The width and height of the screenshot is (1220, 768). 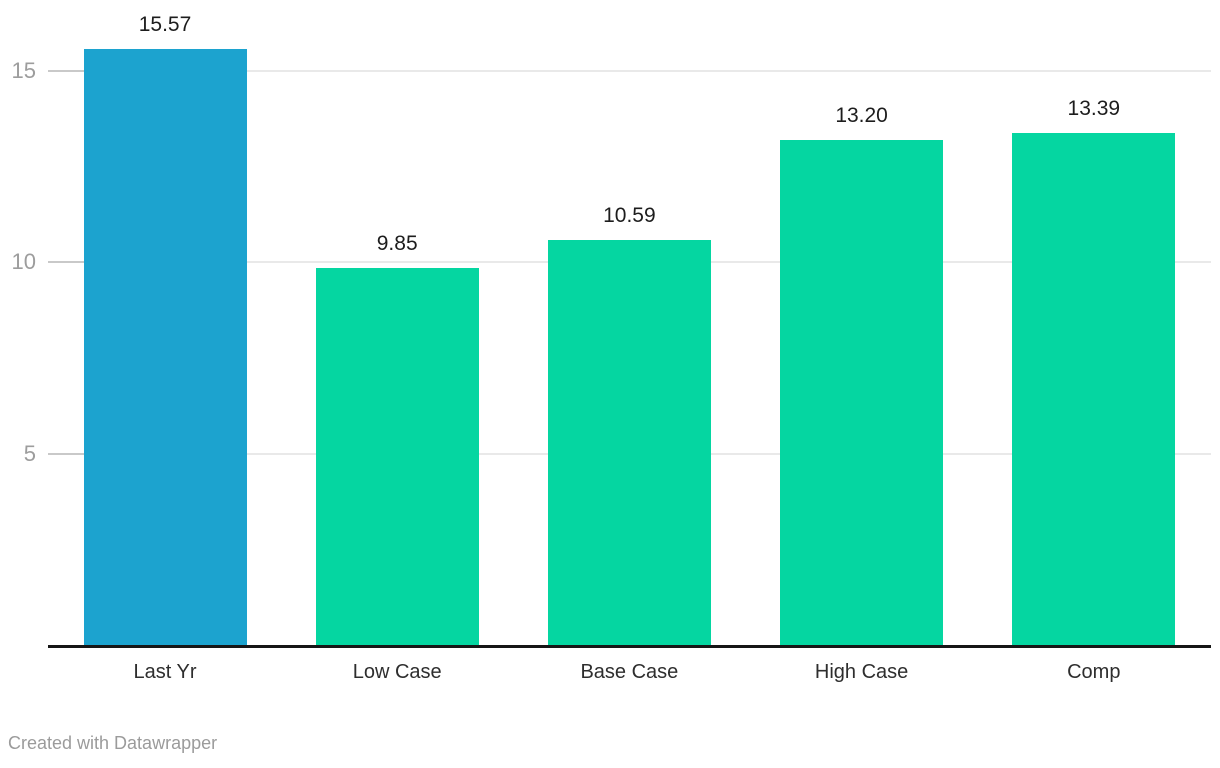 What do you see at coordinates (861, 672) in the screenshot?
I see `x-axis-category-label: High Case` at bounding box center [861, 672].